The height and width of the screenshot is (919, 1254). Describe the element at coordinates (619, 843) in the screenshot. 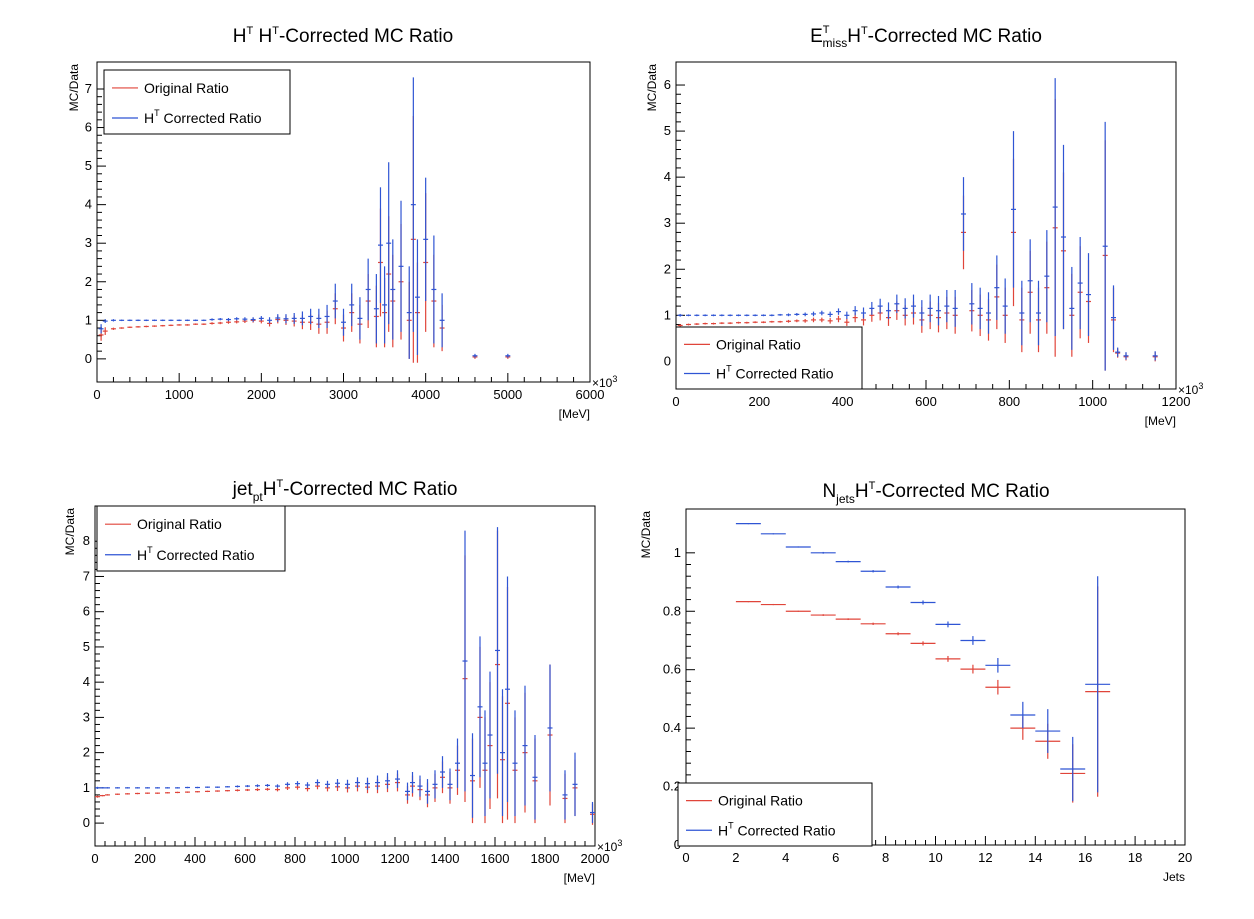

I see `multiplier-exp: 3` at that location.